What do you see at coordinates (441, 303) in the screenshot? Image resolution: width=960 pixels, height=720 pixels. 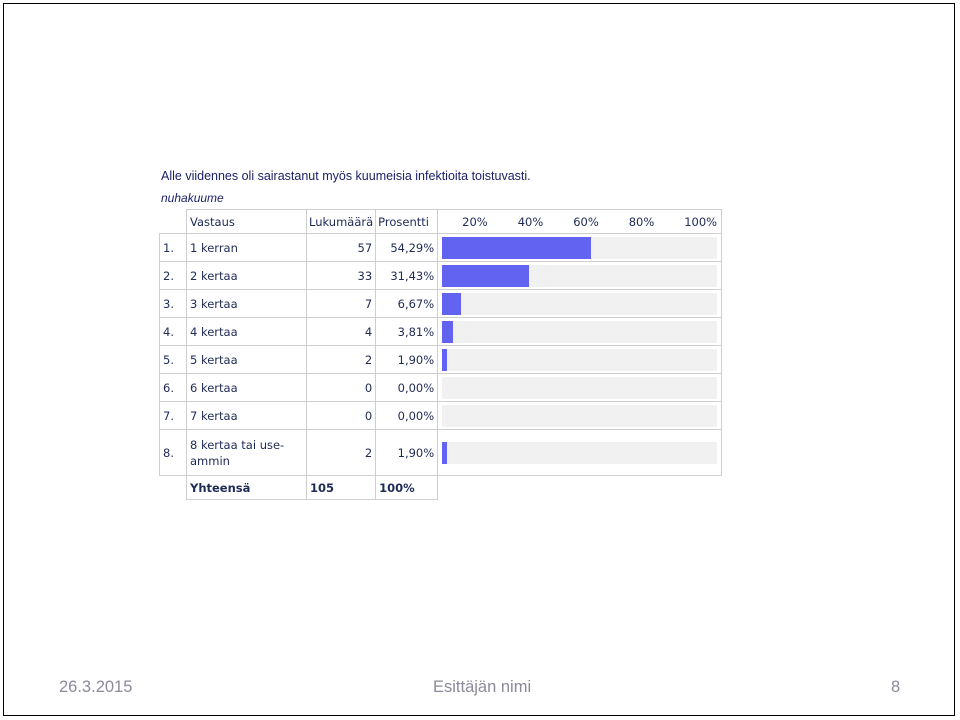 I see `table-row: 3. 3 kertaa 7 6,67%` at bounding box center [441, 303].